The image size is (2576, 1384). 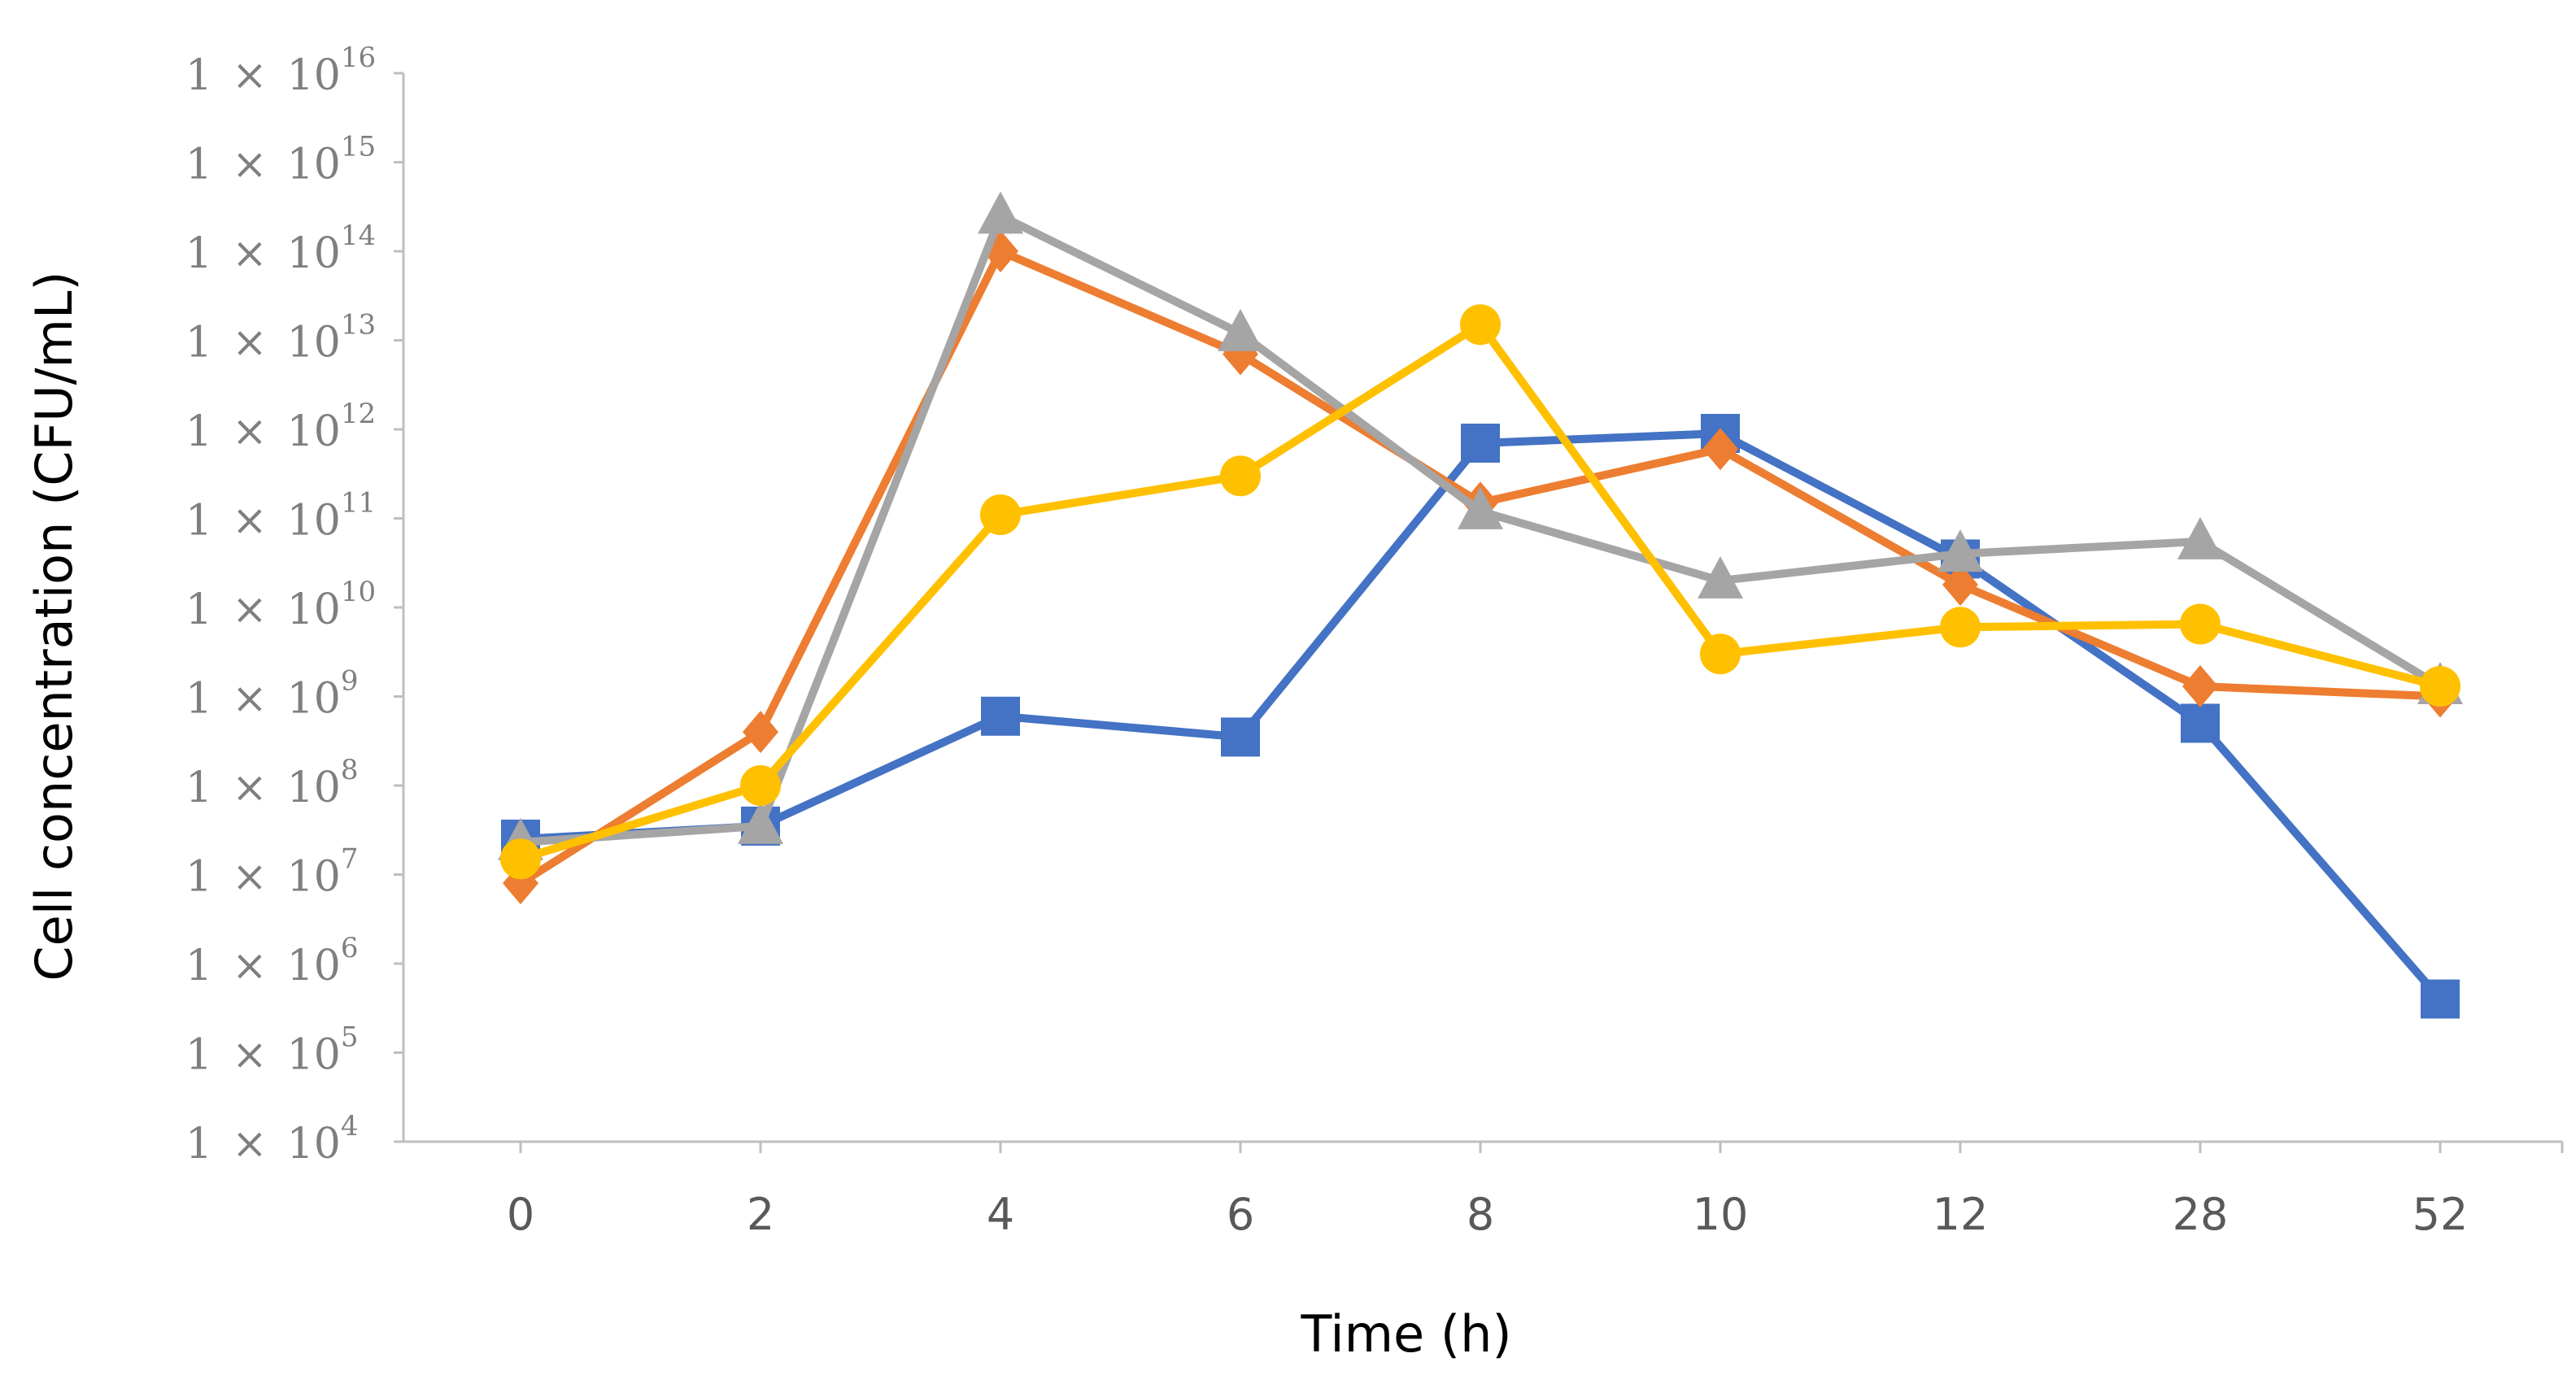 What do you see at coordinates (271, 1050) in the screenshot?
I see `y-tick-label: 1 × 10⁵` at bounding box center [271, 1050].